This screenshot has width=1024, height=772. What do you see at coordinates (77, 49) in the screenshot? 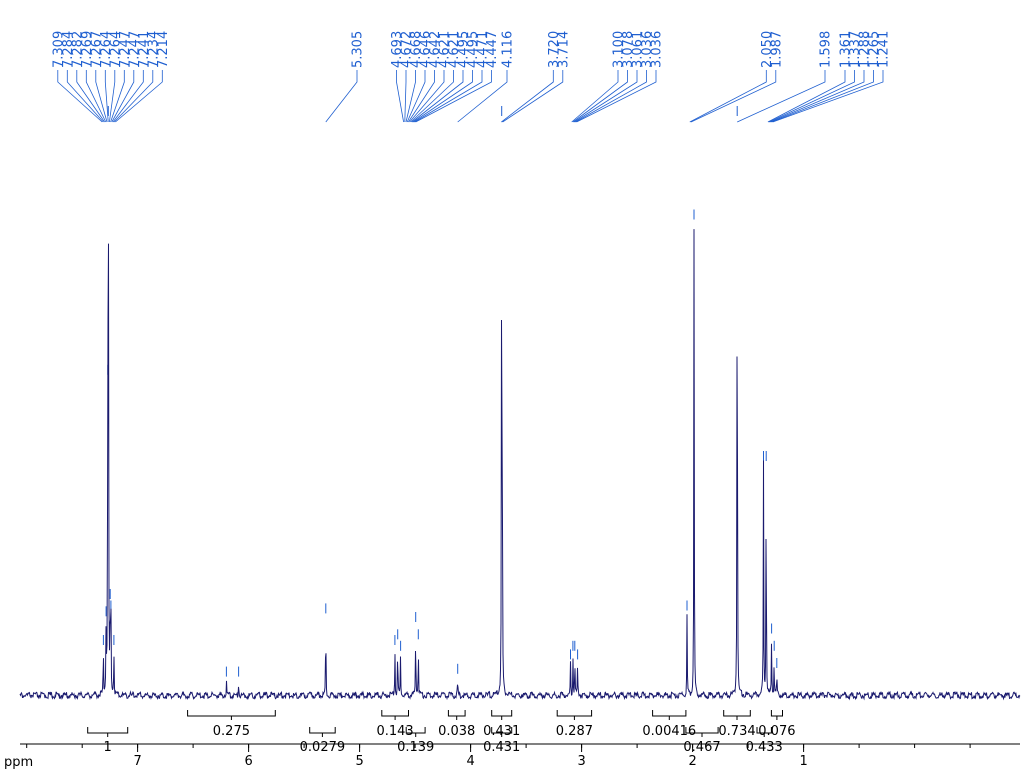
I see `peak-label: 7.282` at bounding box center [77, 49].